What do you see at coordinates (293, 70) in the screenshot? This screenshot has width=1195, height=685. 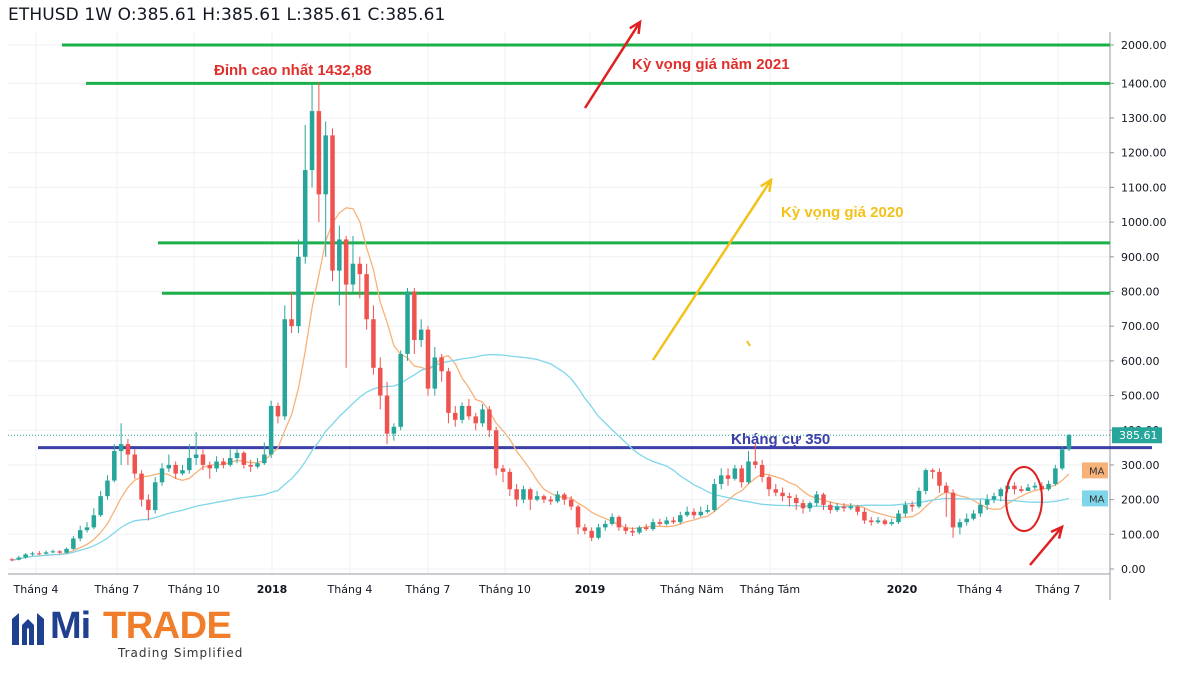 I see `ath-label: Đỉnh cao nhất 1432,88` at bounding box center [293, 70].